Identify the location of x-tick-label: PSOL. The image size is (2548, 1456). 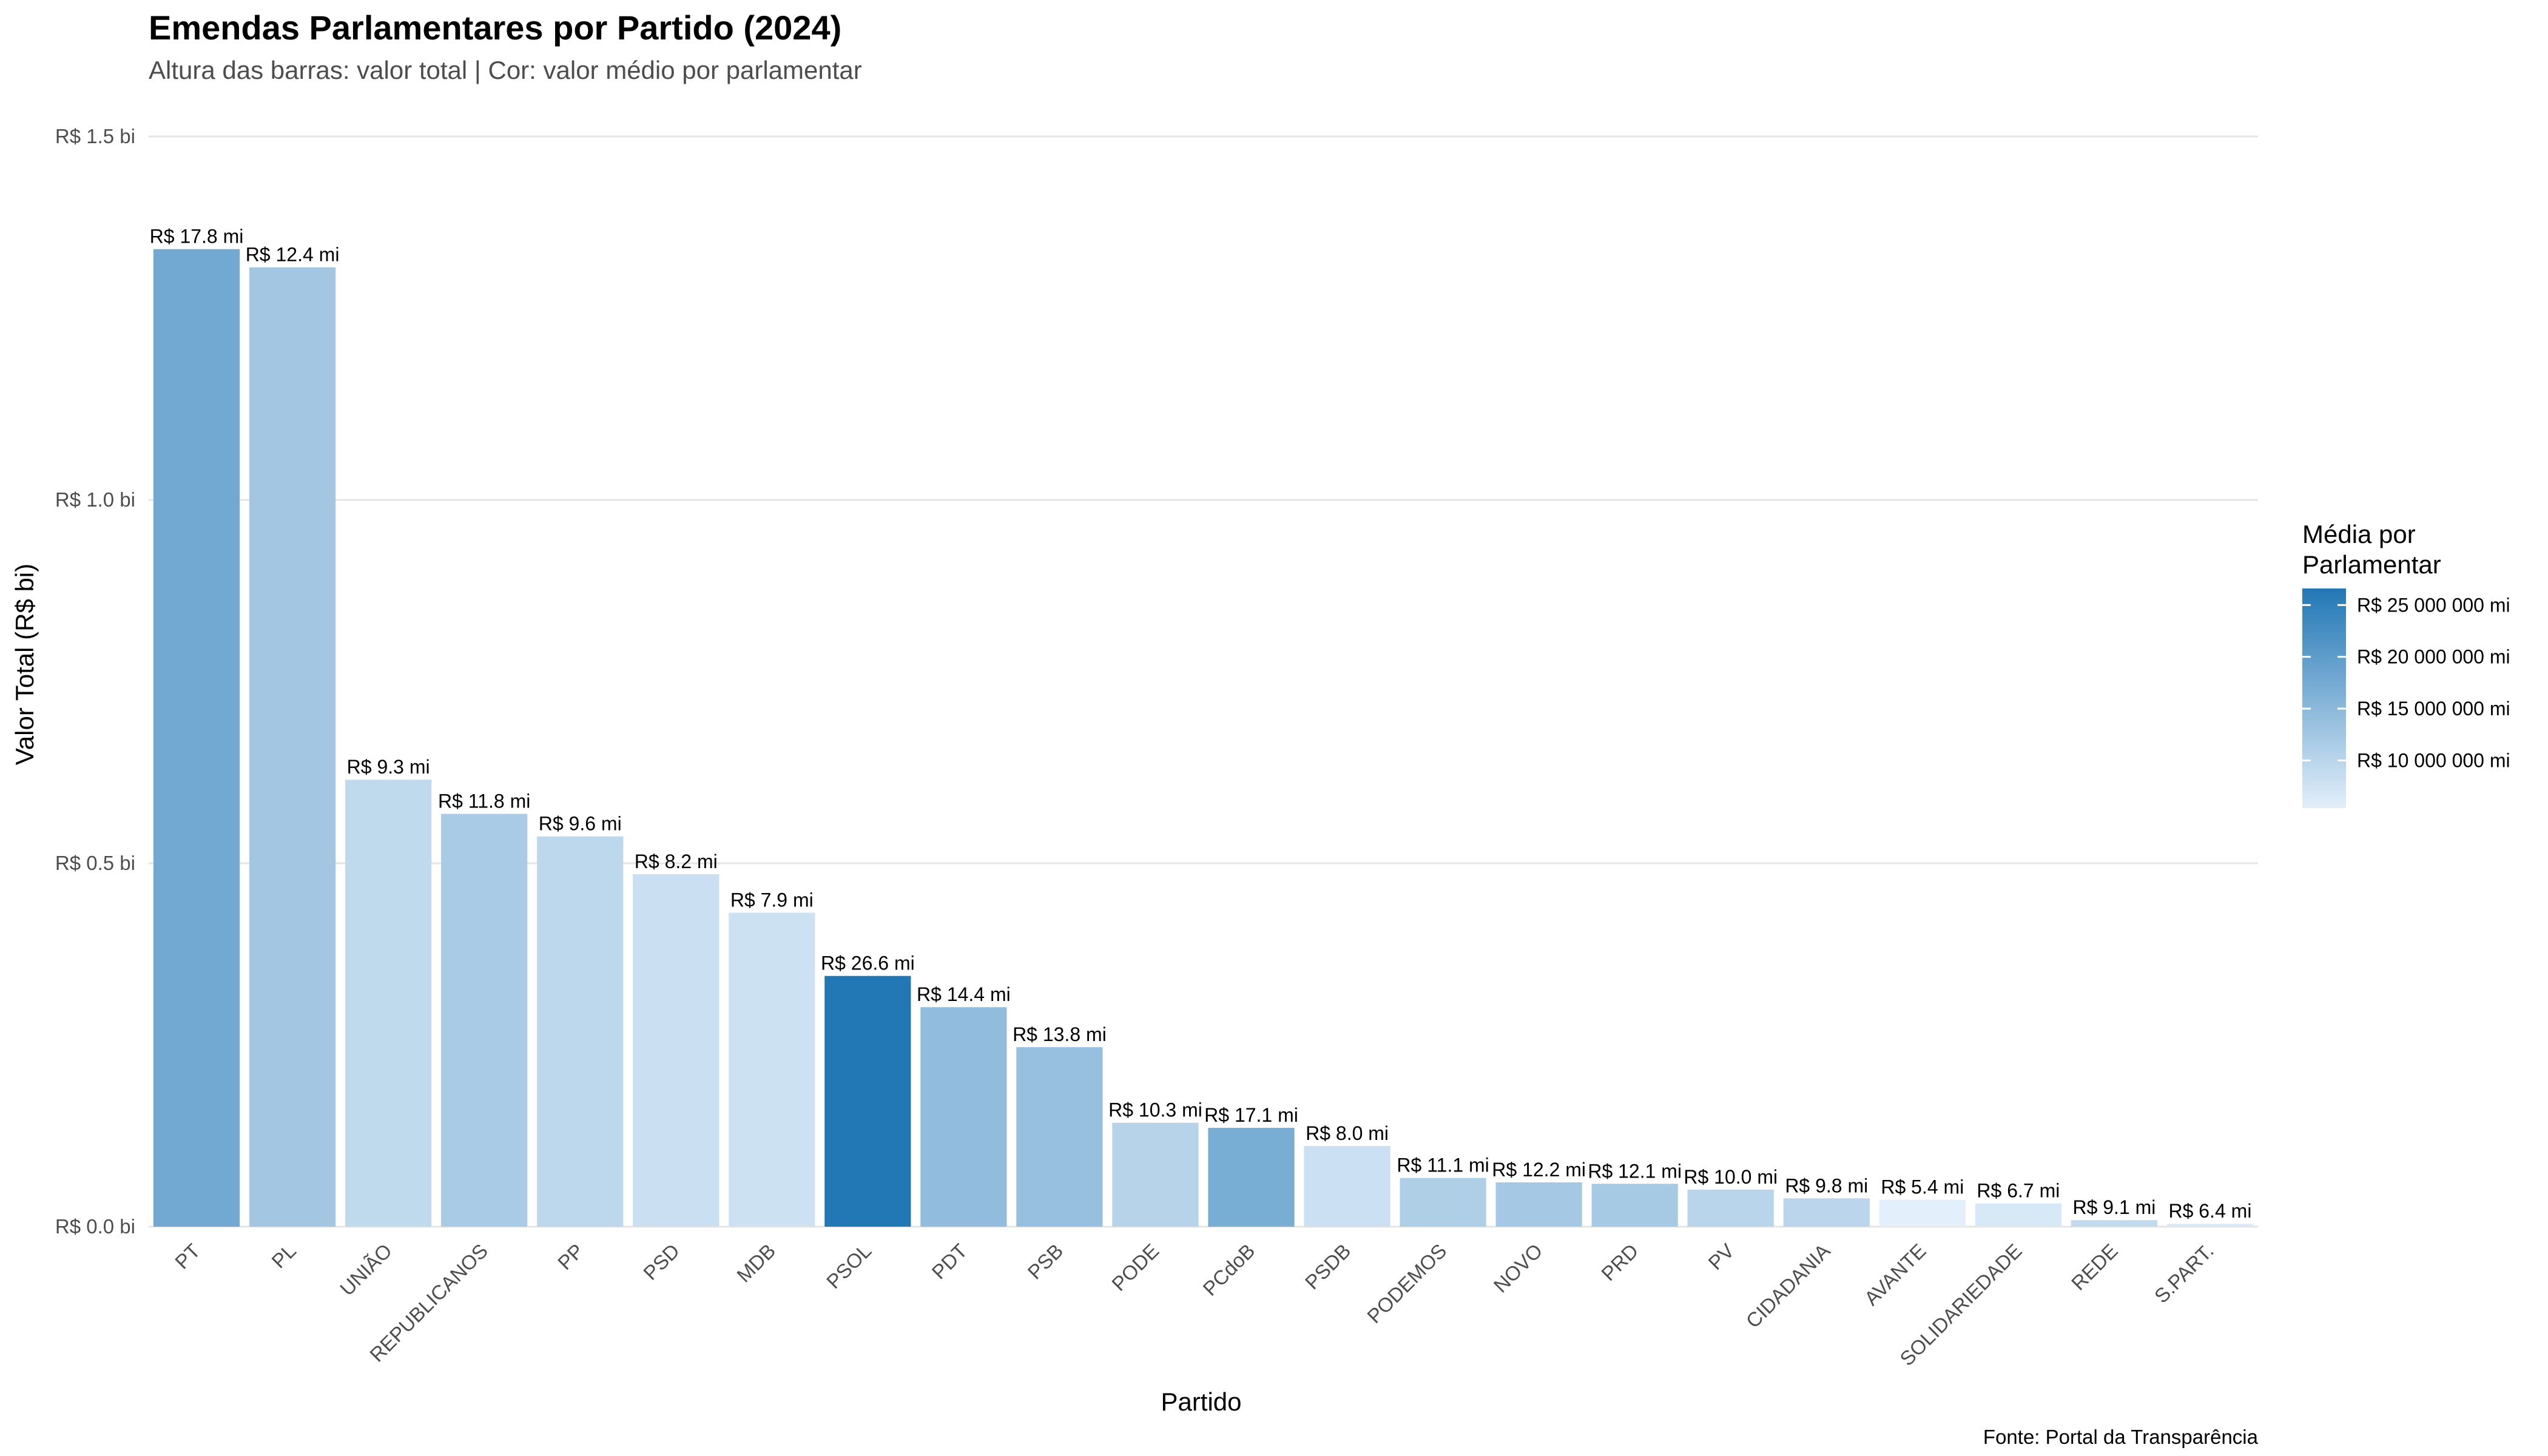
(848, 1266).